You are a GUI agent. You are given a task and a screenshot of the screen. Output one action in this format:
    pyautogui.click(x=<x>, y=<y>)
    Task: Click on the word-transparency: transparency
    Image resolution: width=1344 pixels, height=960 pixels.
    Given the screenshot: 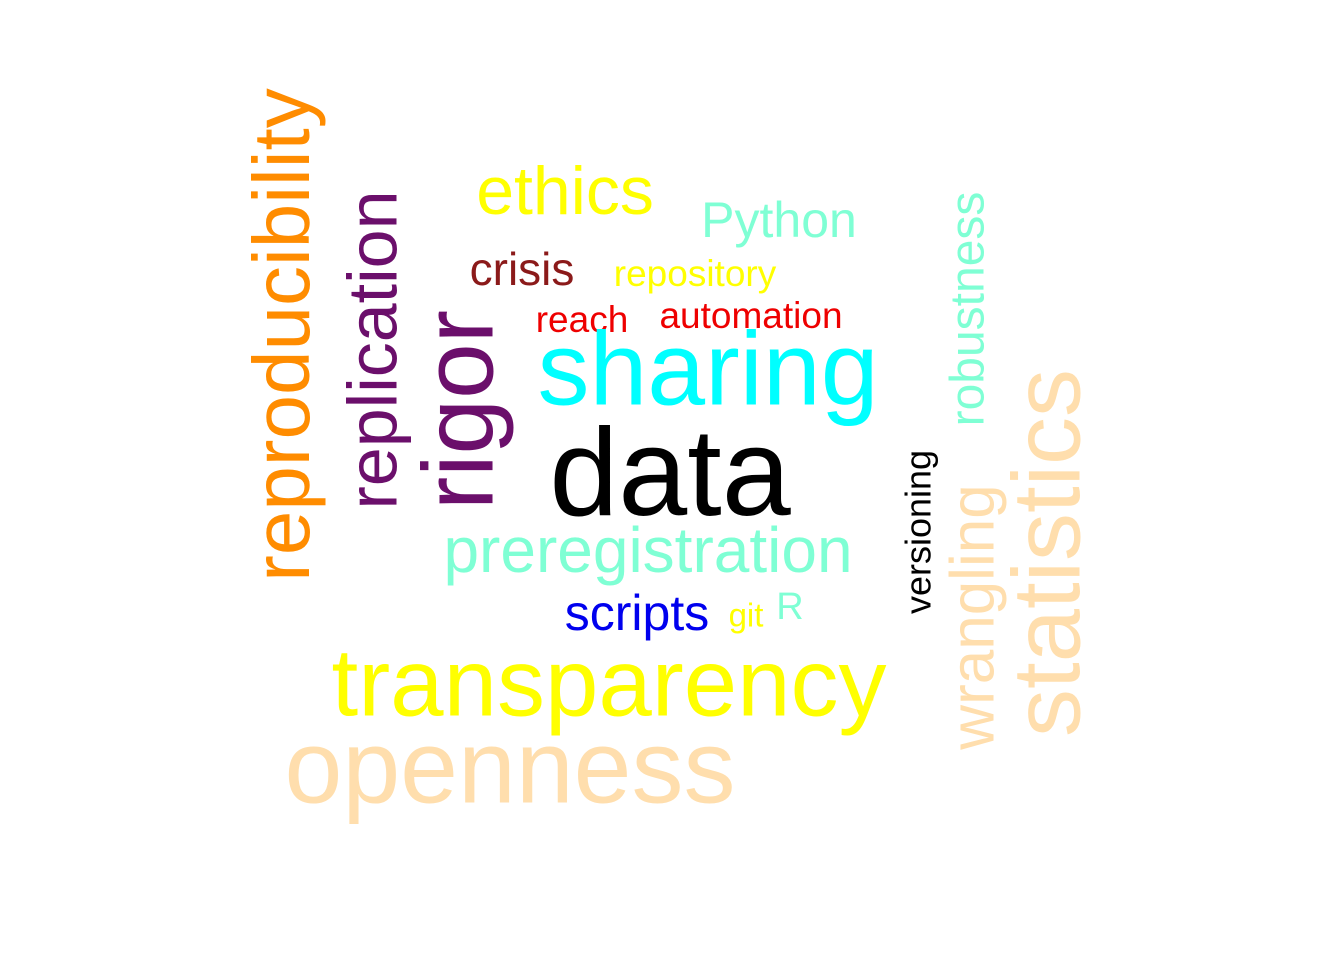 What is the action you would take?
    pyautogui.click(x=609, y=682)
    